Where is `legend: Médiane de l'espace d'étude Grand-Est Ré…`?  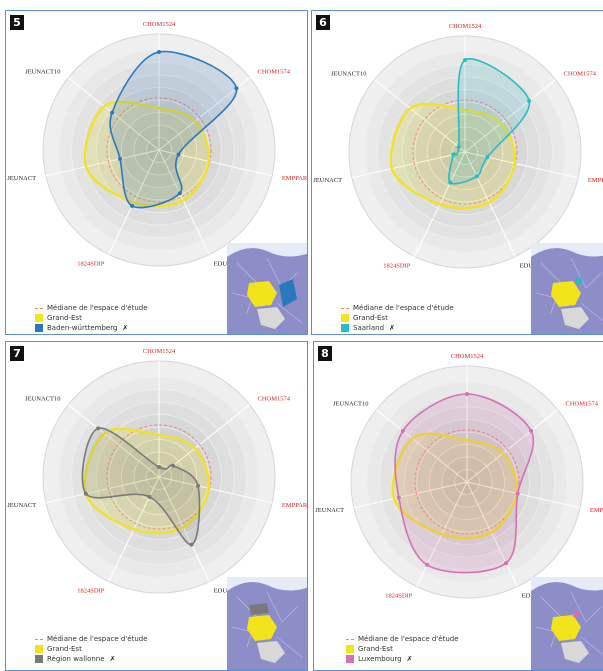
legend: Médiane de l'espace d'étude Grand-Est Ré… is located at coordinates (91, 649).